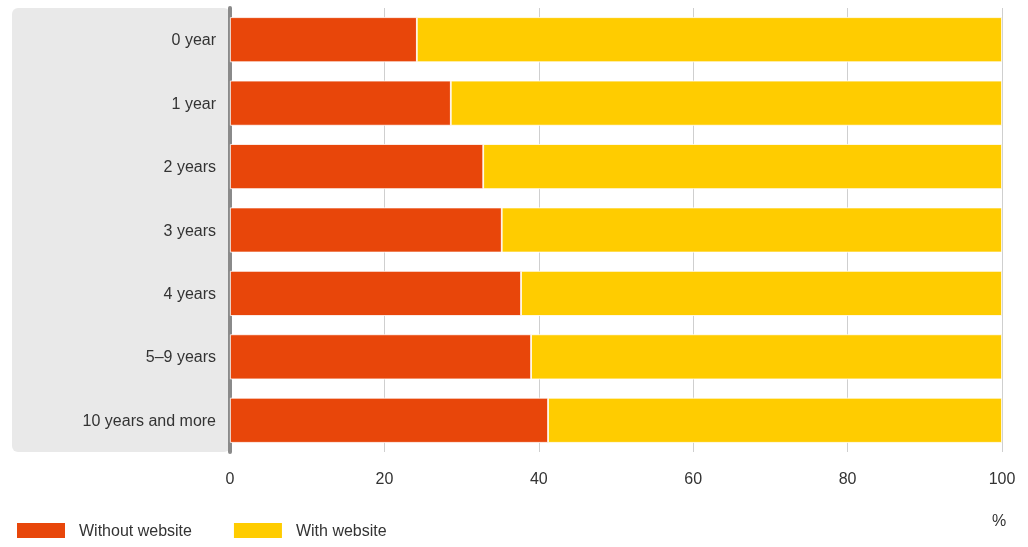  I want to click on legend-label: With website, so click(341, 530).